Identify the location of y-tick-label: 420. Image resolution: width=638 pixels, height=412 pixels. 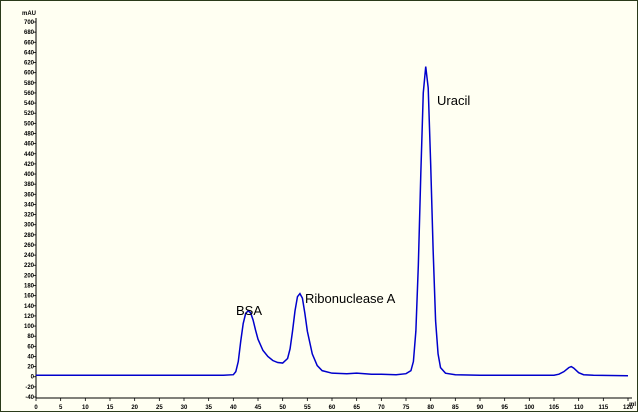
(29, 165).